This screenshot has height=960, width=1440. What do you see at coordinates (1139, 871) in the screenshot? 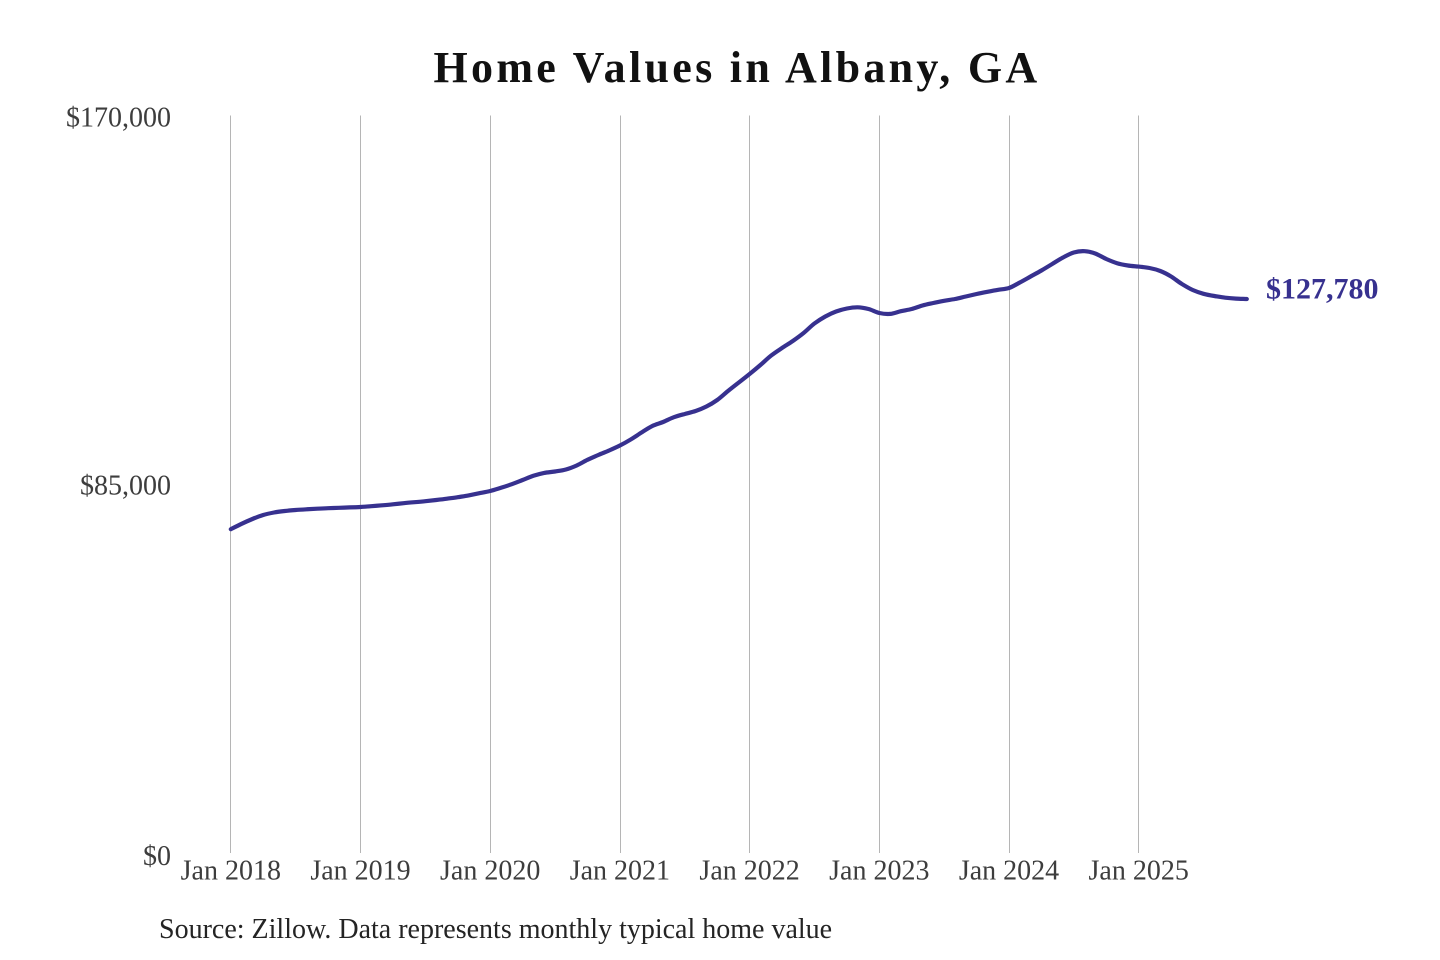
I see `svg-text: Jan 2025` at bounding box center [1139, 871].